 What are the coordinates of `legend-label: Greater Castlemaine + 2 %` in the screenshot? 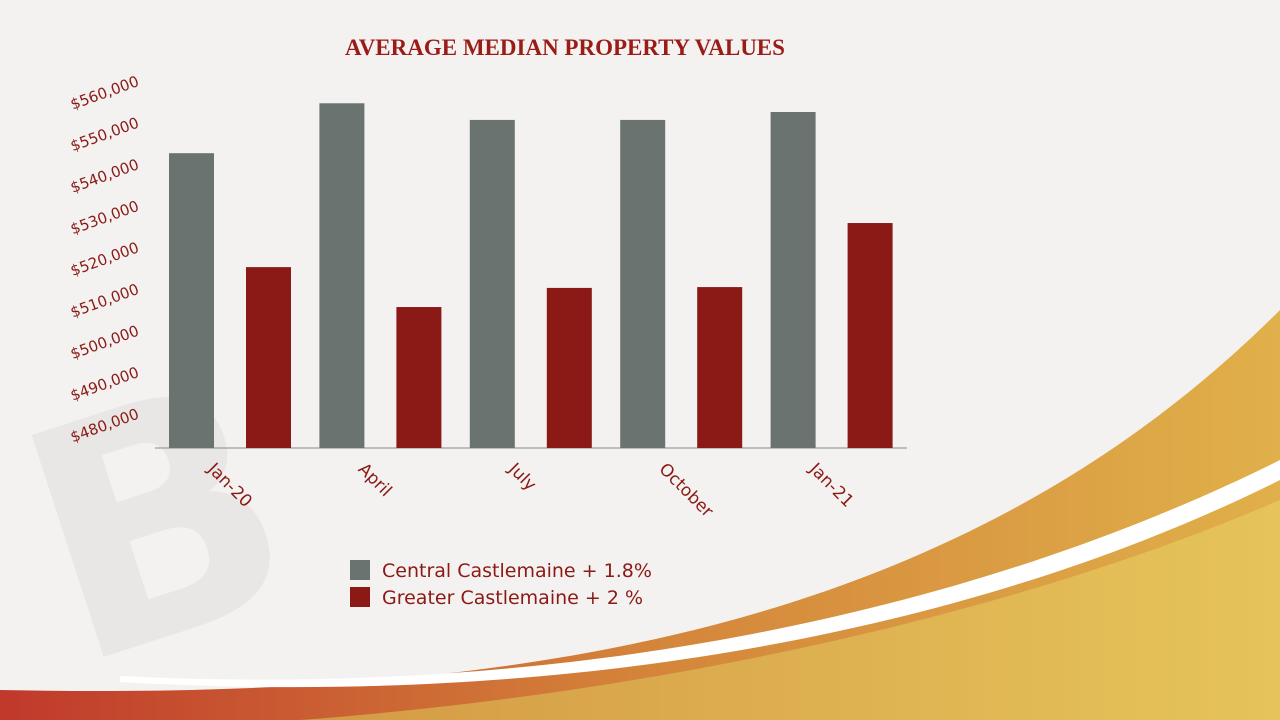 It's located at (512, 598).